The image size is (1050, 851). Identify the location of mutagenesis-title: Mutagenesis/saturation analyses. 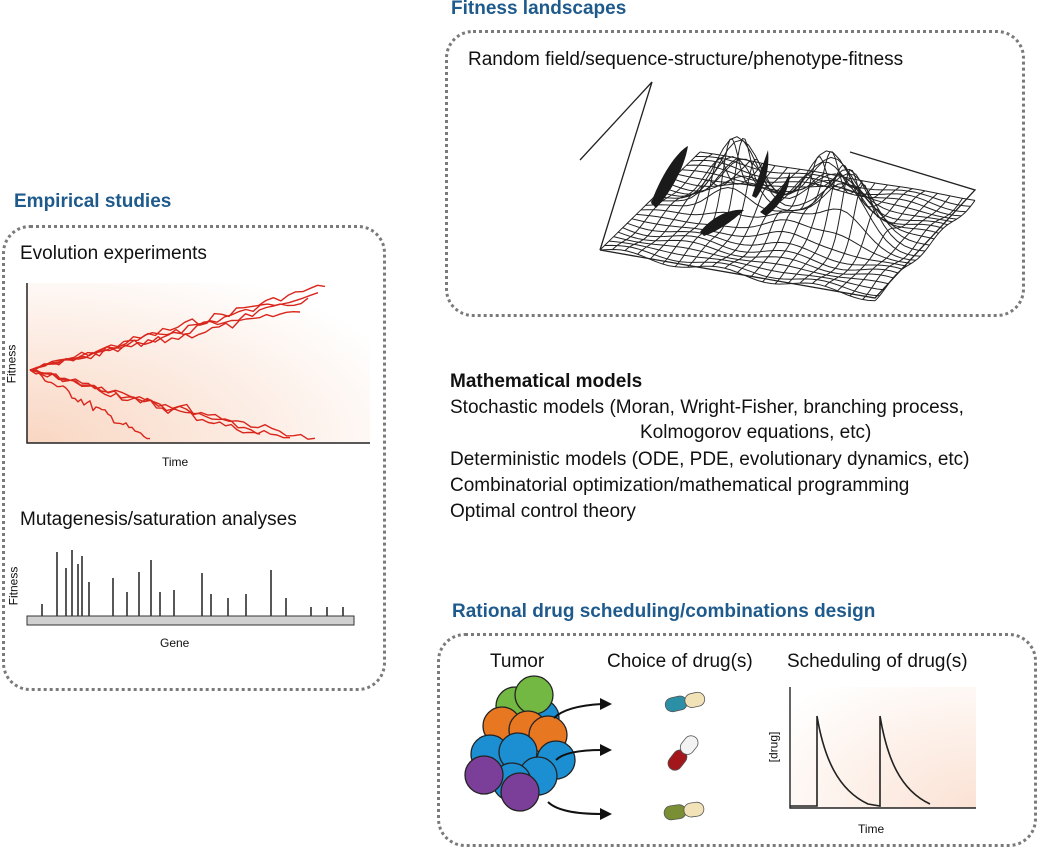
(158, 519).